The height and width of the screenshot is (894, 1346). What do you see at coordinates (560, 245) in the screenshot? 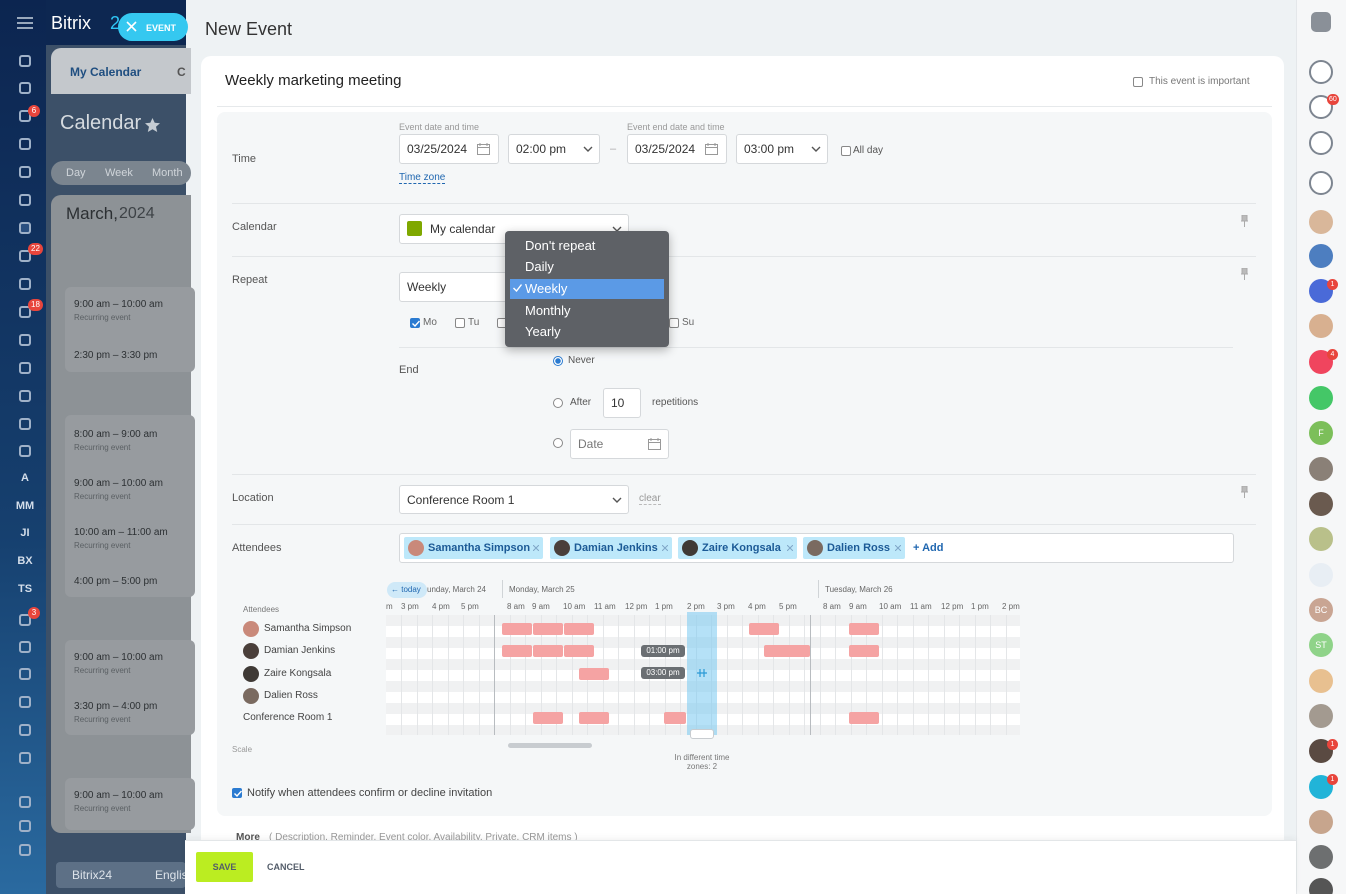
I see `repeat-option: Don't repeat` at bounding box center [560, 245].